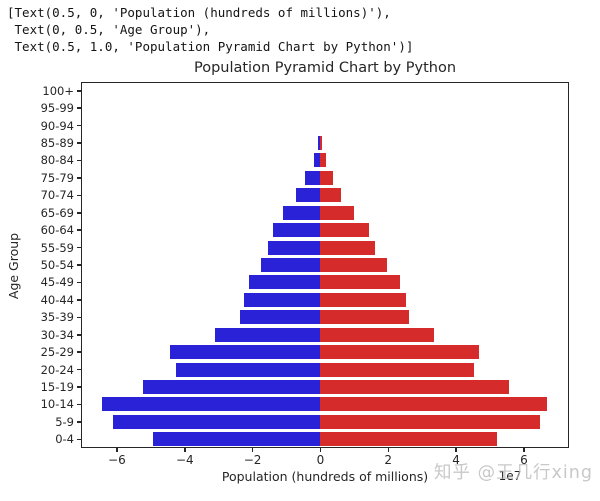  I want to click on y-tick-label-5-9: 5-9, so click(64, 421).